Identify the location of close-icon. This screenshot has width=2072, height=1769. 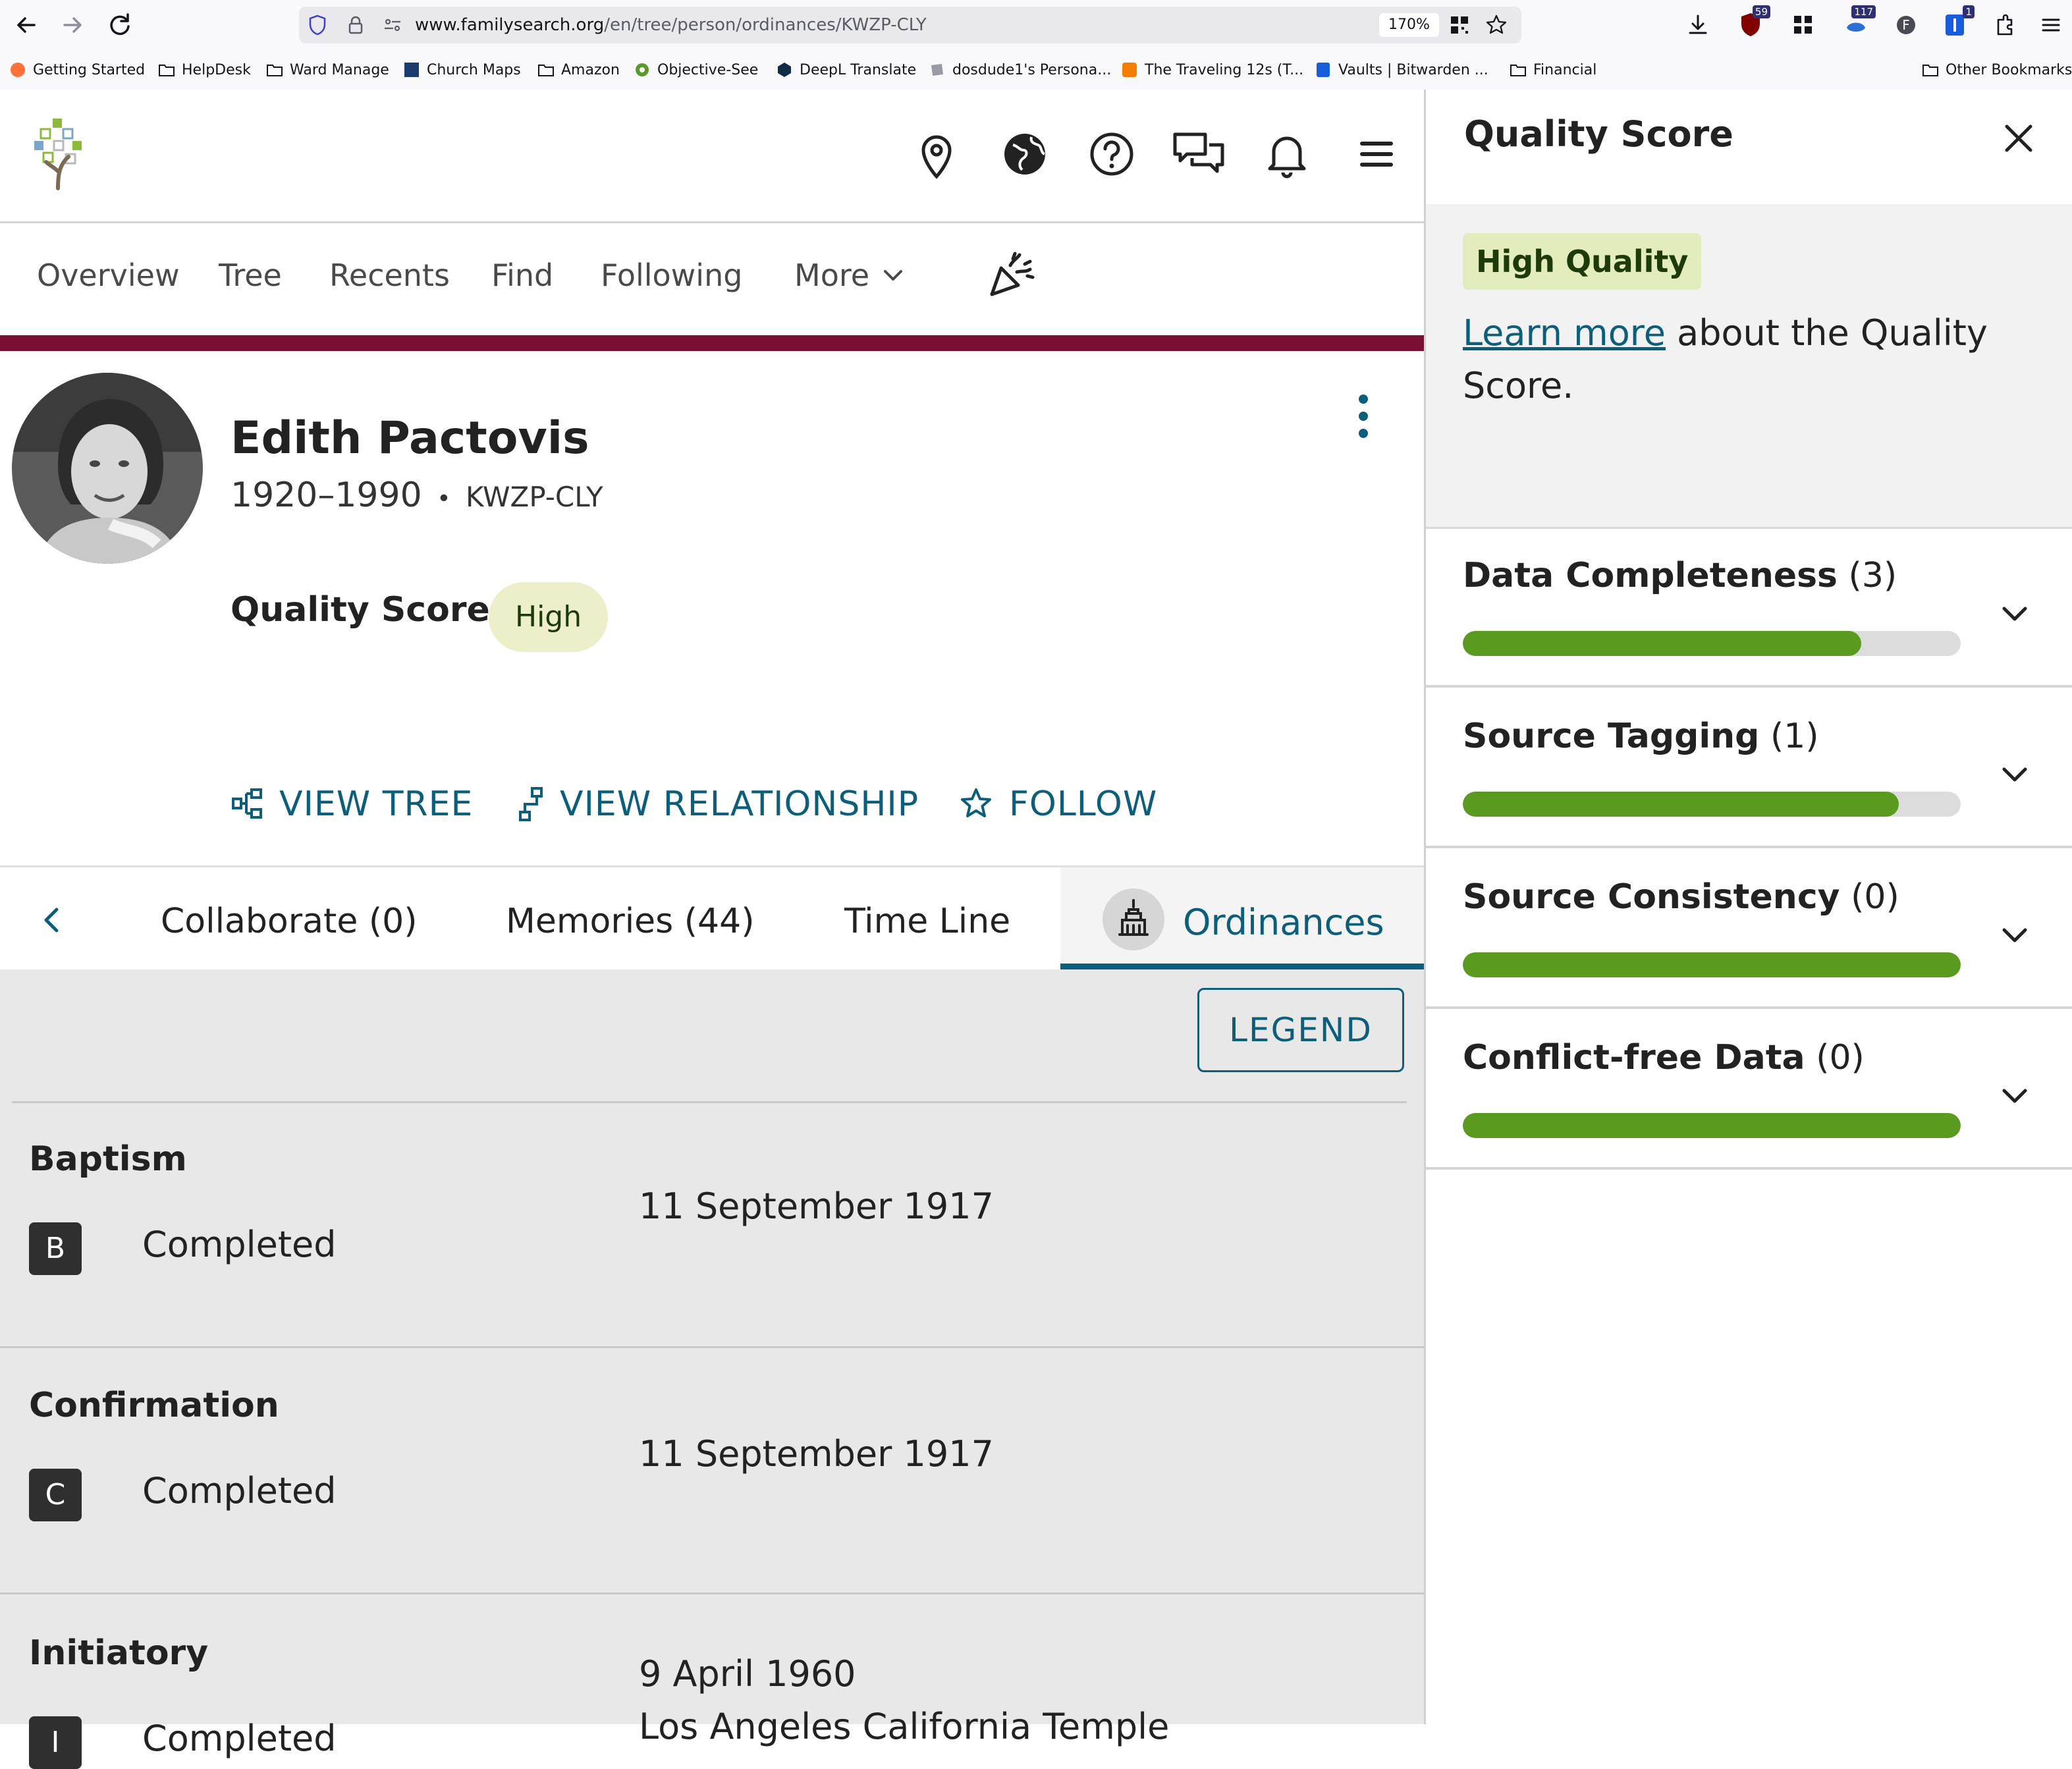
(2019, 138).